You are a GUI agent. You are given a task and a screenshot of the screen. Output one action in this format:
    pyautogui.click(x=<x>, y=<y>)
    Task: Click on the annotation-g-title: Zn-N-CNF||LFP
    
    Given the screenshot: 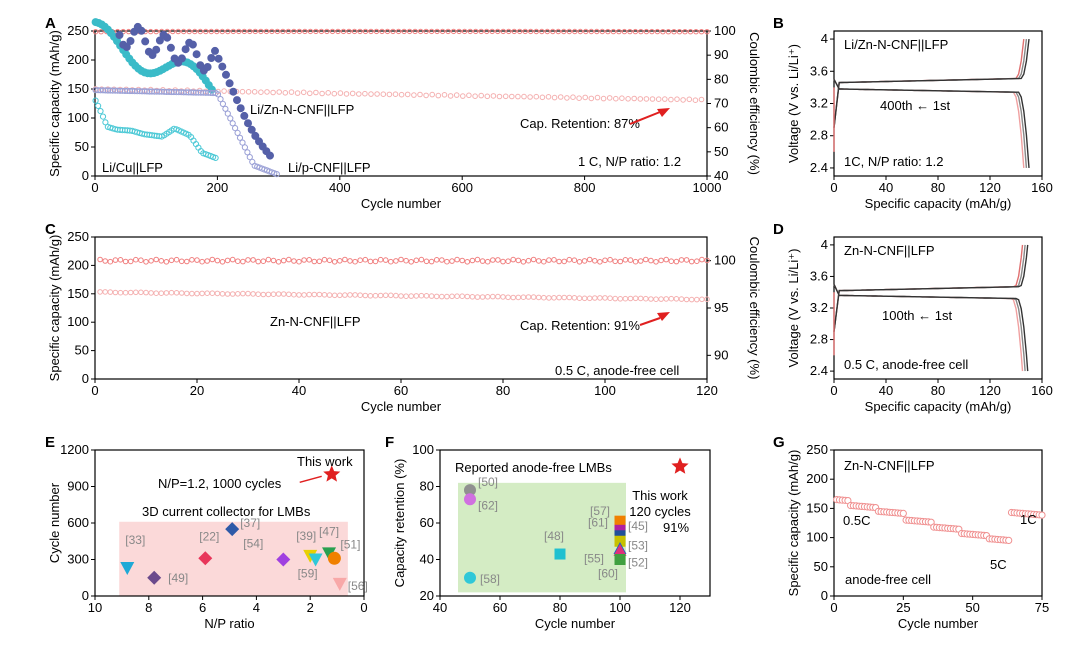 What is the action you would take?
    pyautogui.click(x=889, y=465)
    